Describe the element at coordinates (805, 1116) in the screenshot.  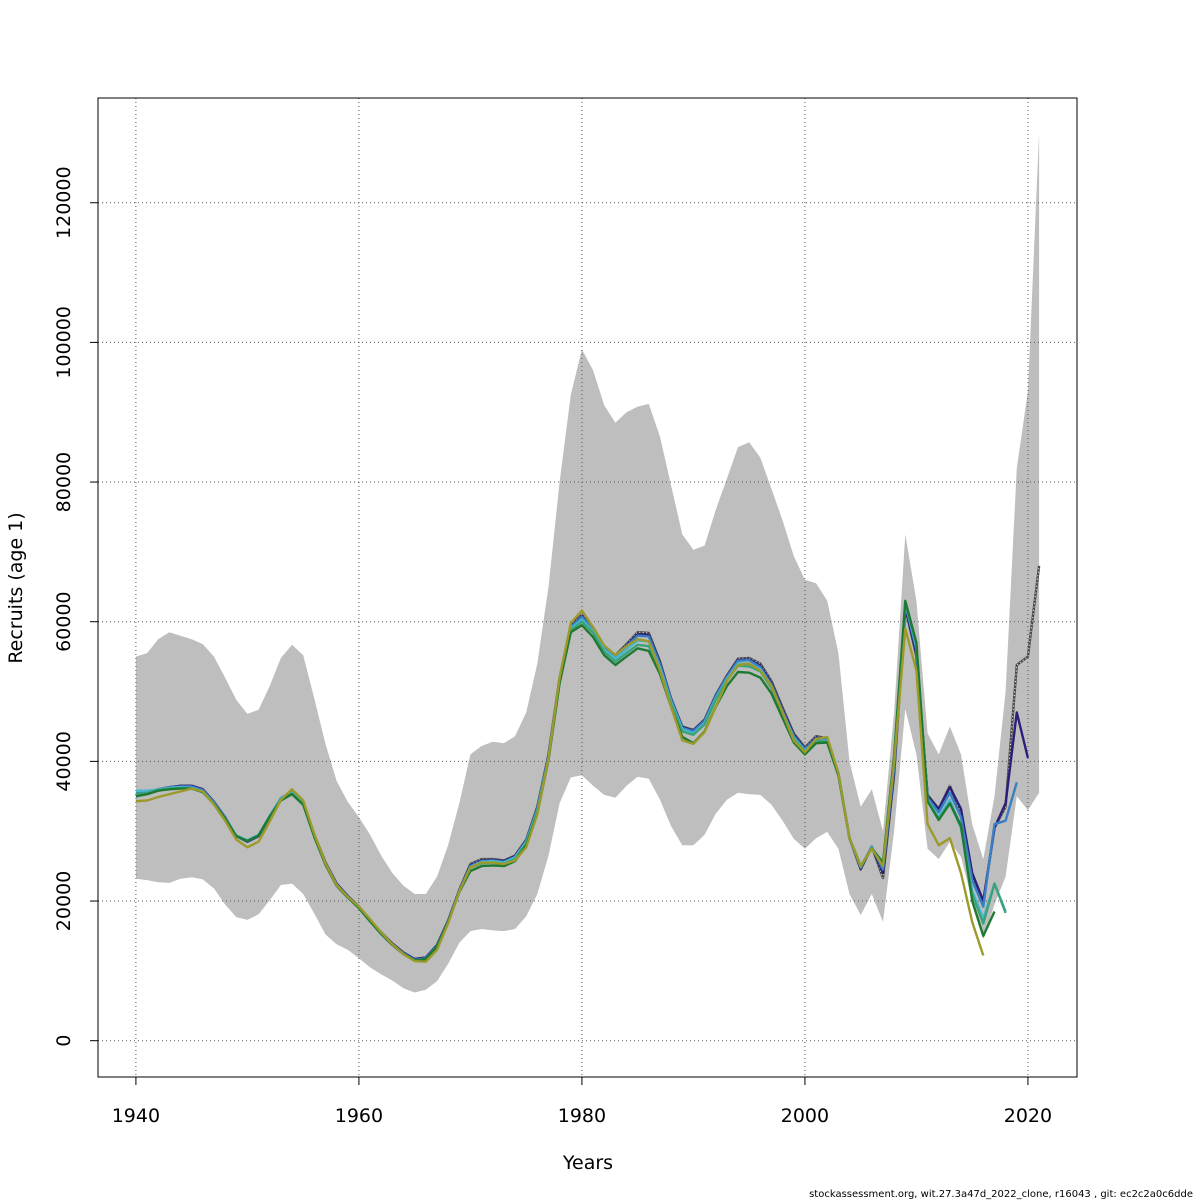
I see `x-tick-label: 2000` at that location.